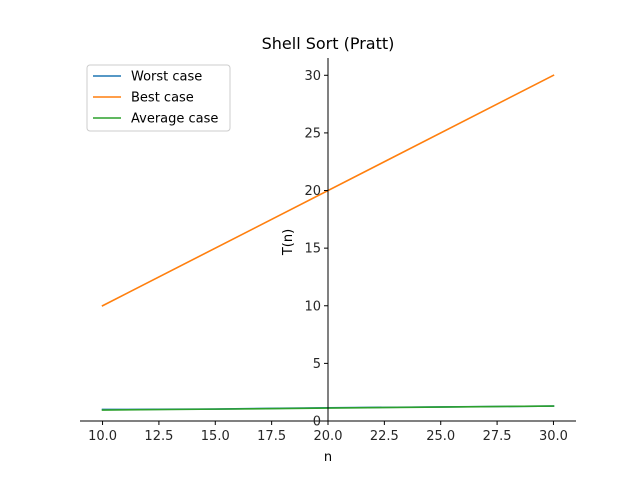  Describe the element at coordinates (215, 436) in the screenshot. I see `x-tick-label: 15.0` at that location.